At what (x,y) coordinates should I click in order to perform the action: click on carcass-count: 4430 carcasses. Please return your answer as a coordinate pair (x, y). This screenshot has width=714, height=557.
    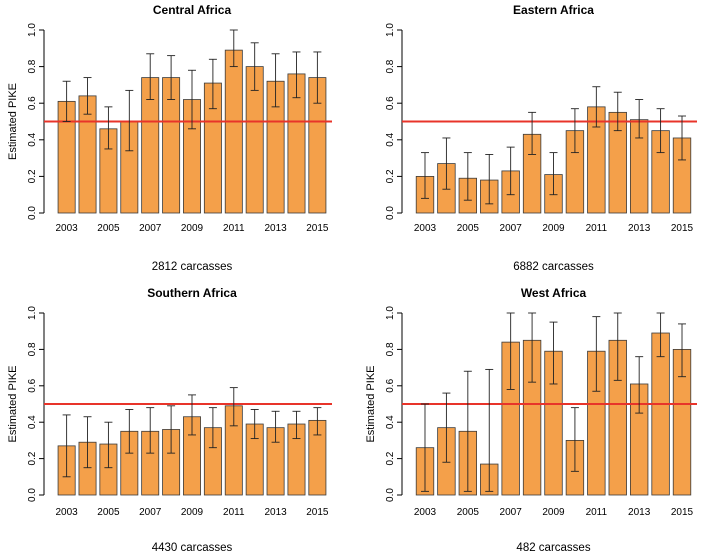
    Looking at the image, I should click on (192, 548).